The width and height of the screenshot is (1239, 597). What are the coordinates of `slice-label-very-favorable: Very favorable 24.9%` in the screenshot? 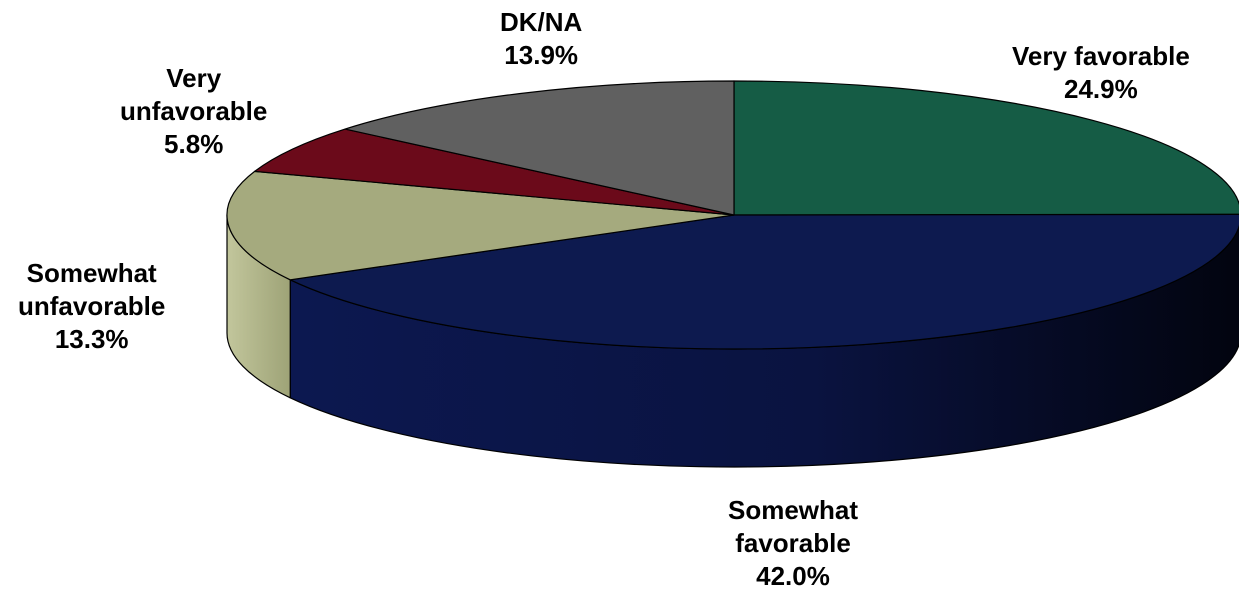 It's located at (1101, 73).